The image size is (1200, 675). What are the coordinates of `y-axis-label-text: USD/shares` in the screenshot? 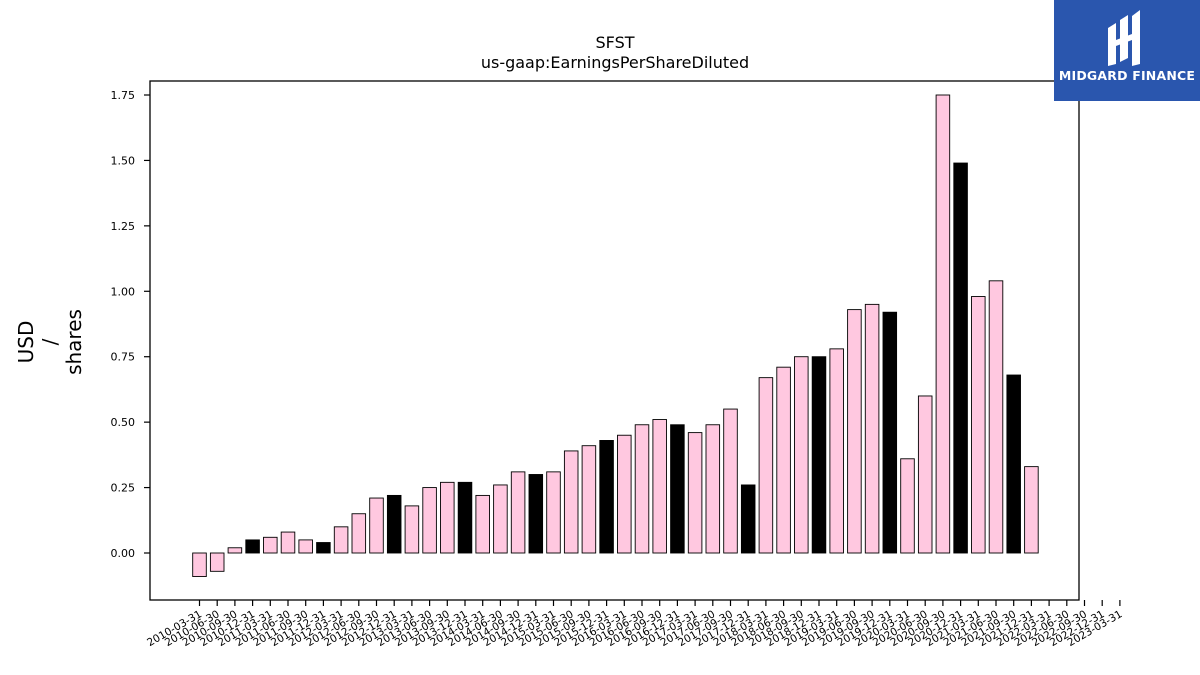 It's located at (50, 342).